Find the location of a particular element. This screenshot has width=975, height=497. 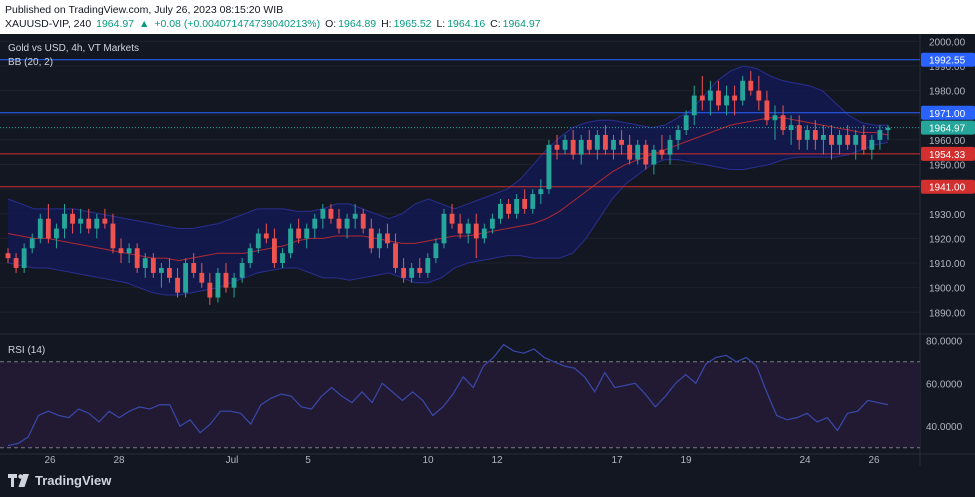

last-price-label: 1964.97 is located at coordinates (947, 129).